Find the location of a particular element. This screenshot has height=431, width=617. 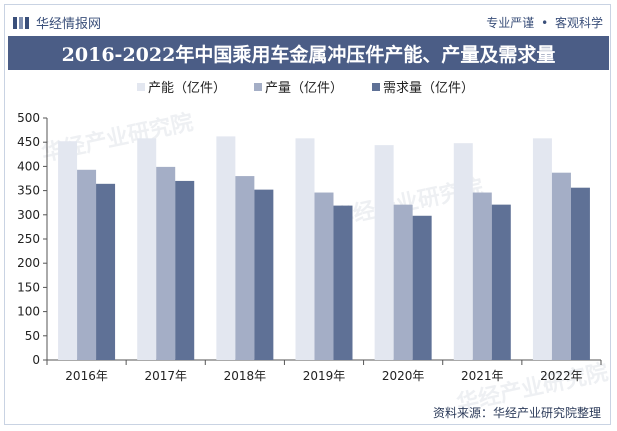

source-note: 资料来源：华经产业研究院整理 is located at coordinates (516, 413).